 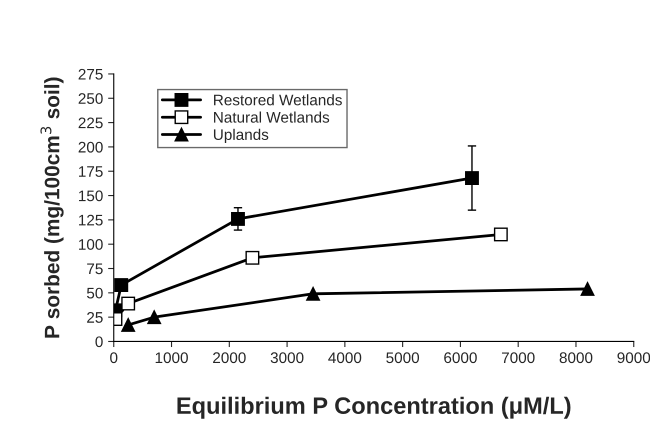 What do you see at coordinates (94, 293) in the screenshot?
I see `y-tick-label: 50` at bounding box center [94, 293].